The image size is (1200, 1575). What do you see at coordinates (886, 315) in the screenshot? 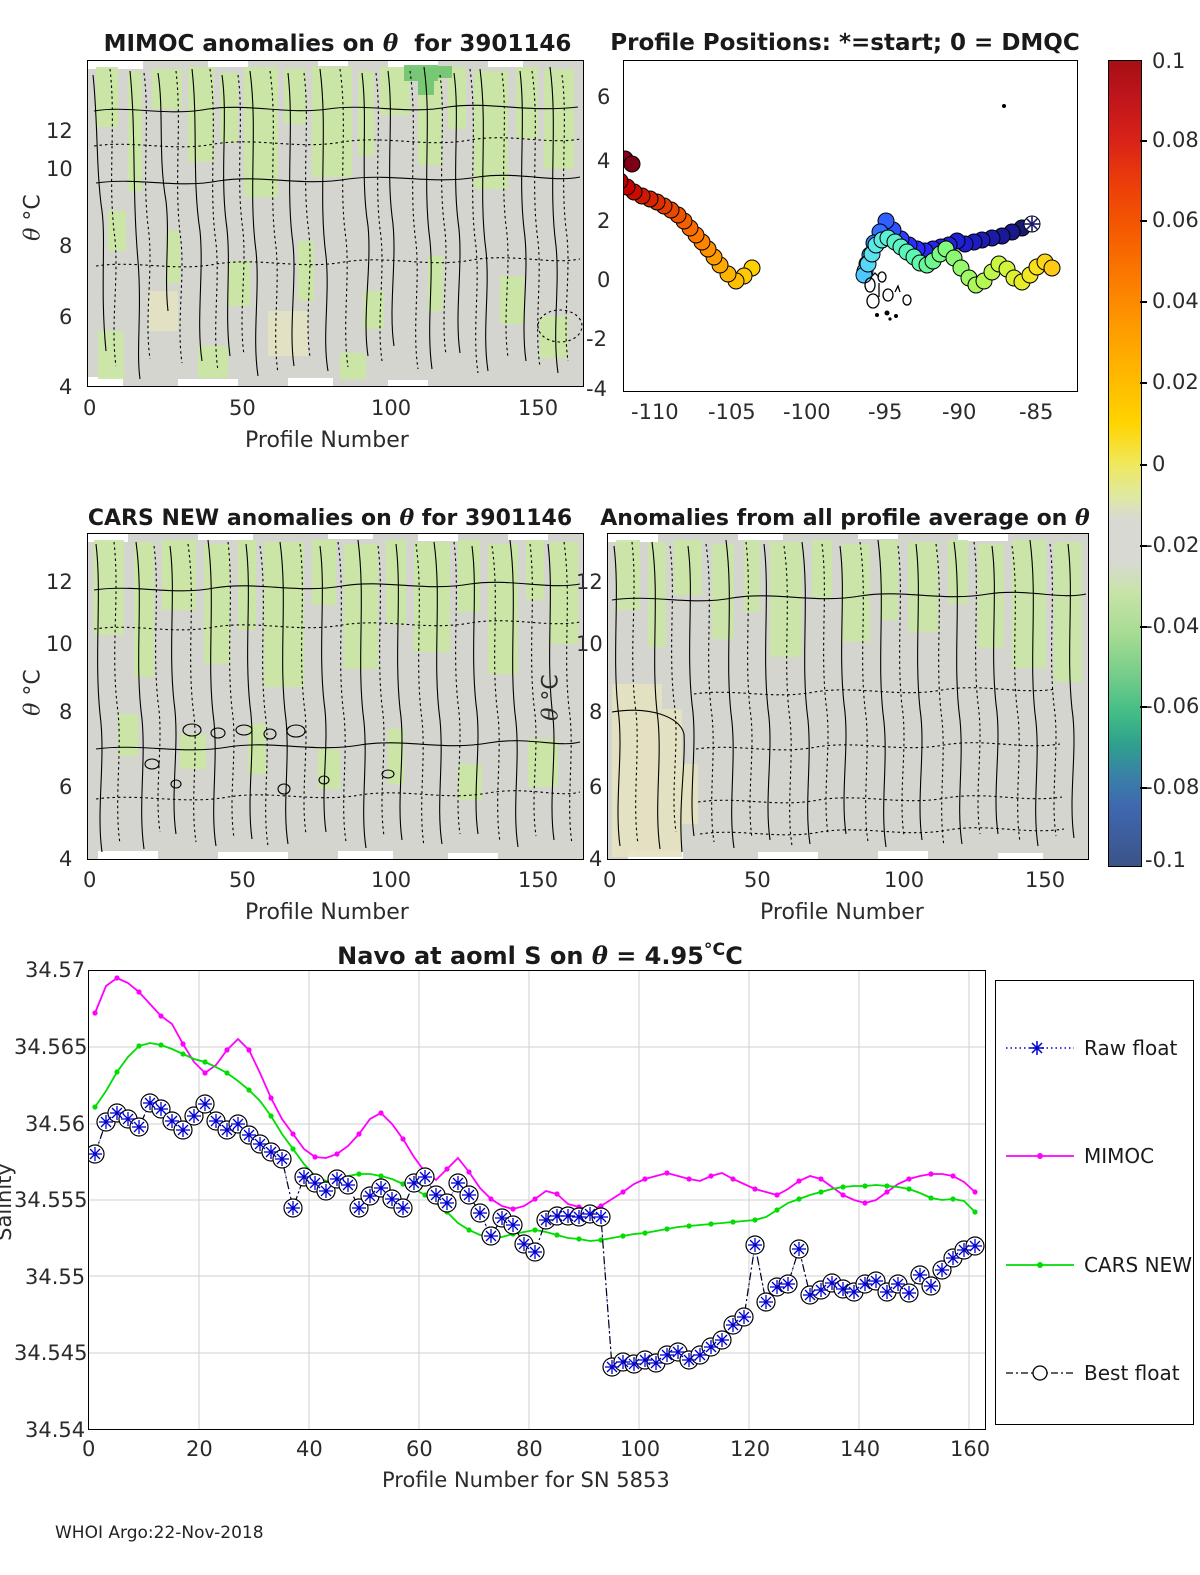
I see `dmqc-dots` at bounding box center [886, 315].